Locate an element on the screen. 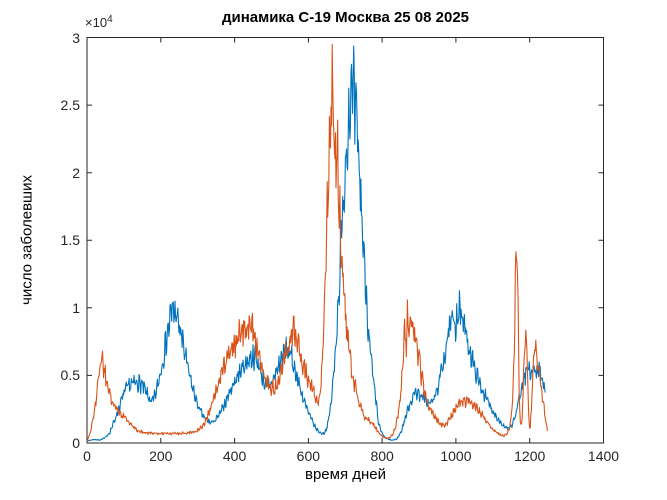  y-exponent-base: ×10 is located at coordinates (96, 22).